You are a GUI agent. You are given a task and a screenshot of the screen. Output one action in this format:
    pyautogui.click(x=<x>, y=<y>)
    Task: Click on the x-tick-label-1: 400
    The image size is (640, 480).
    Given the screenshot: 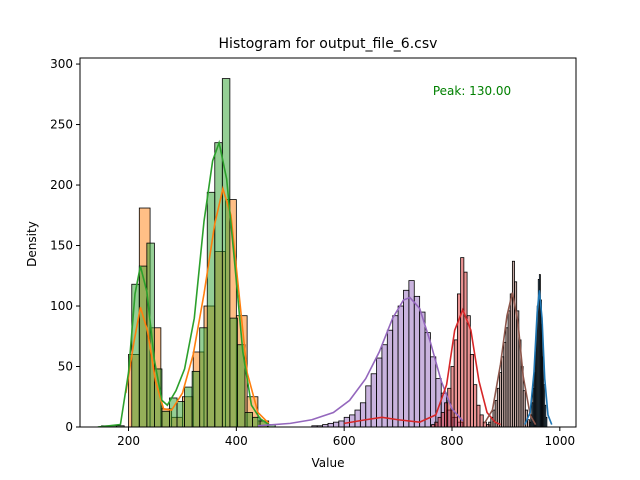 What is the action you would take?
    pyautogui.click(x=236, y=441)
    